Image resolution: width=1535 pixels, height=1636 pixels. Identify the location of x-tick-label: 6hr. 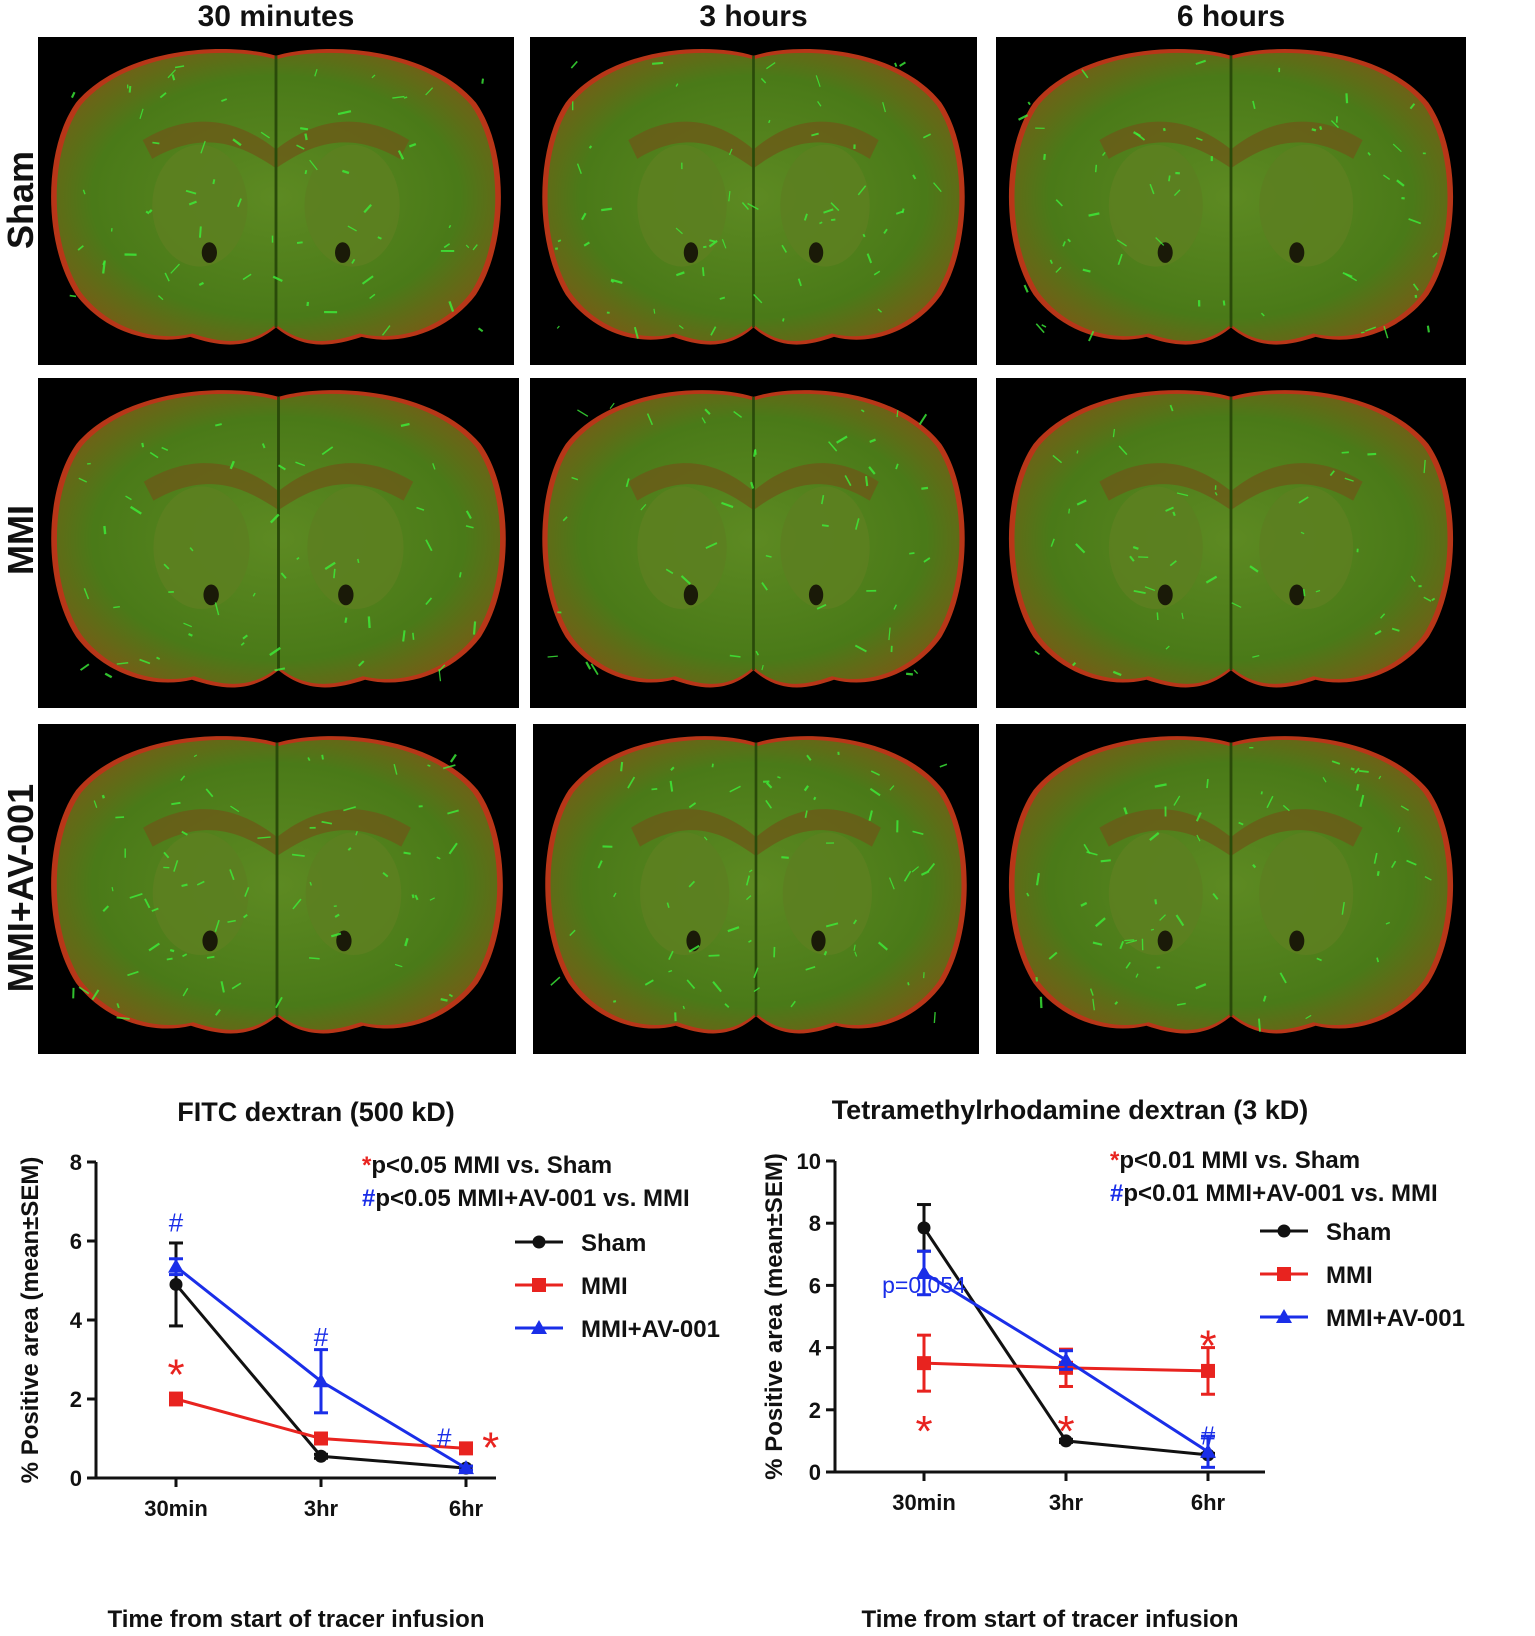
(1208, 1502).